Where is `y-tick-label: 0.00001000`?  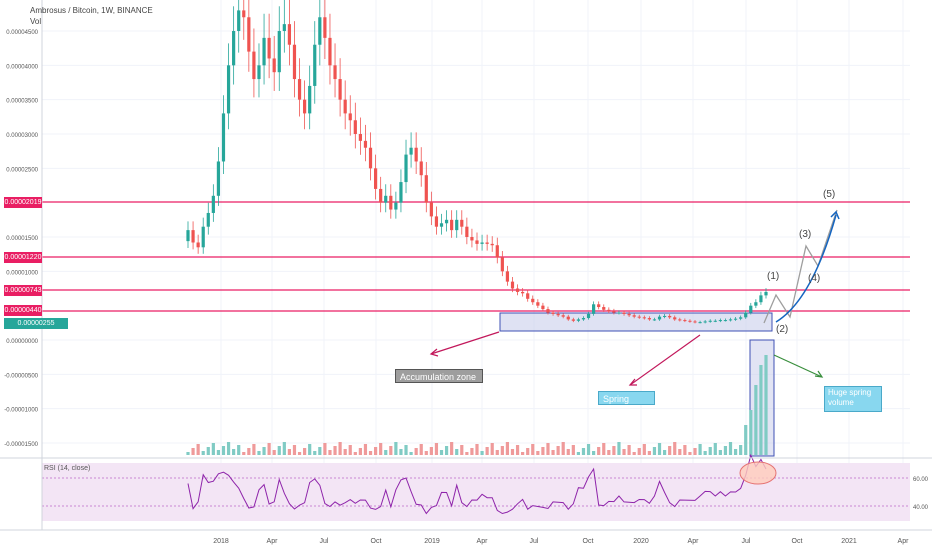 y-tick-label: 0.00001000 is located at coordinates (22, 273).